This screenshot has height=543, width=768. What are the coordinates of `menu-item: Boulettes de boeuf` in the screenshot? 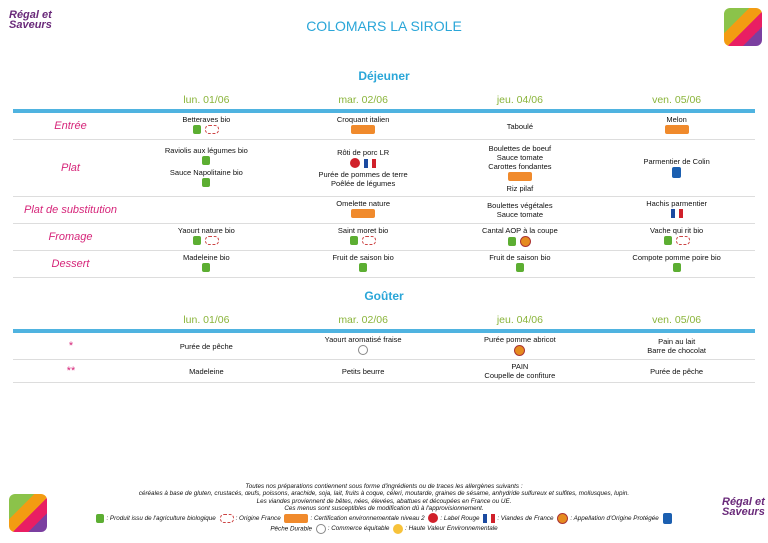 It's located at (520, 148).